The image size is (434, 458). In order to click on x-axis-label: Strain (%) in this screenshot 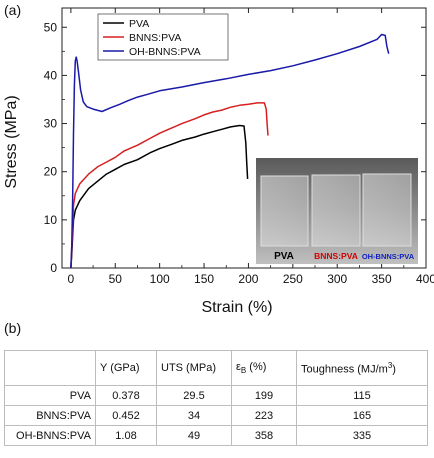, I will do `click(236, 307)`.